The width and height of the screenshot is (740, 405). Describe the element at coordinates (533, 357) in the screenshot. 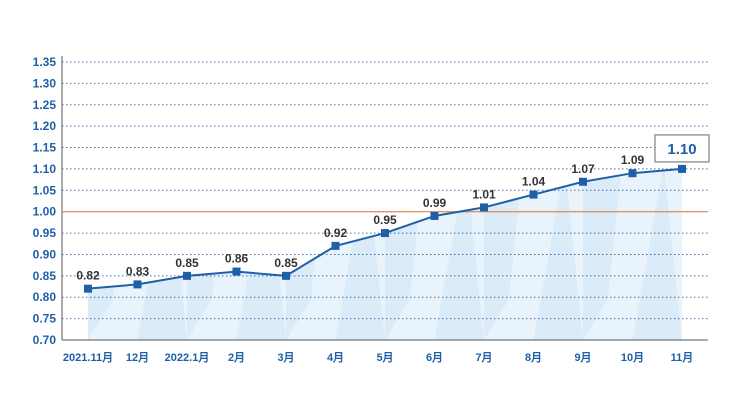

I see `x-tick-label: 8月` at that location.